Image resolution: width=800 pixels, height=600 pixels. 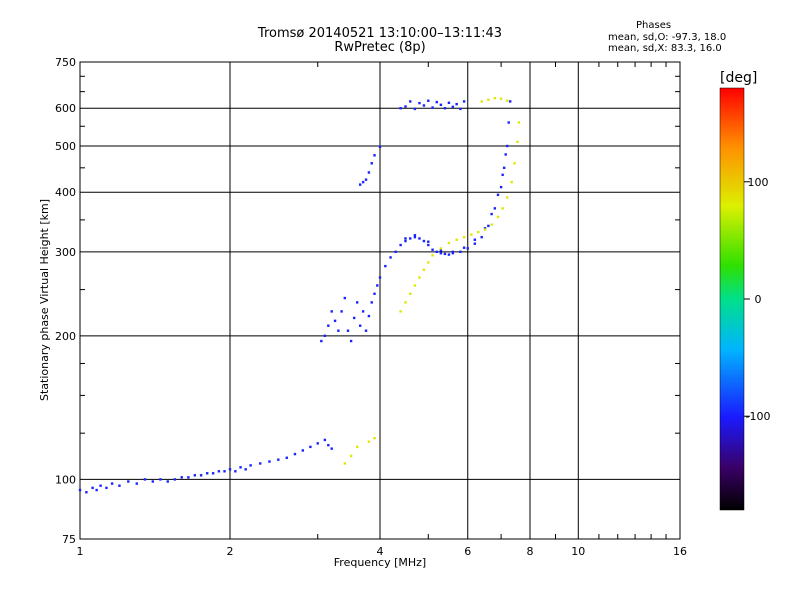 I want to click on chart-title: Tromsø 20140521 13:10:00–13:11:43, so click(x=380, y=33).